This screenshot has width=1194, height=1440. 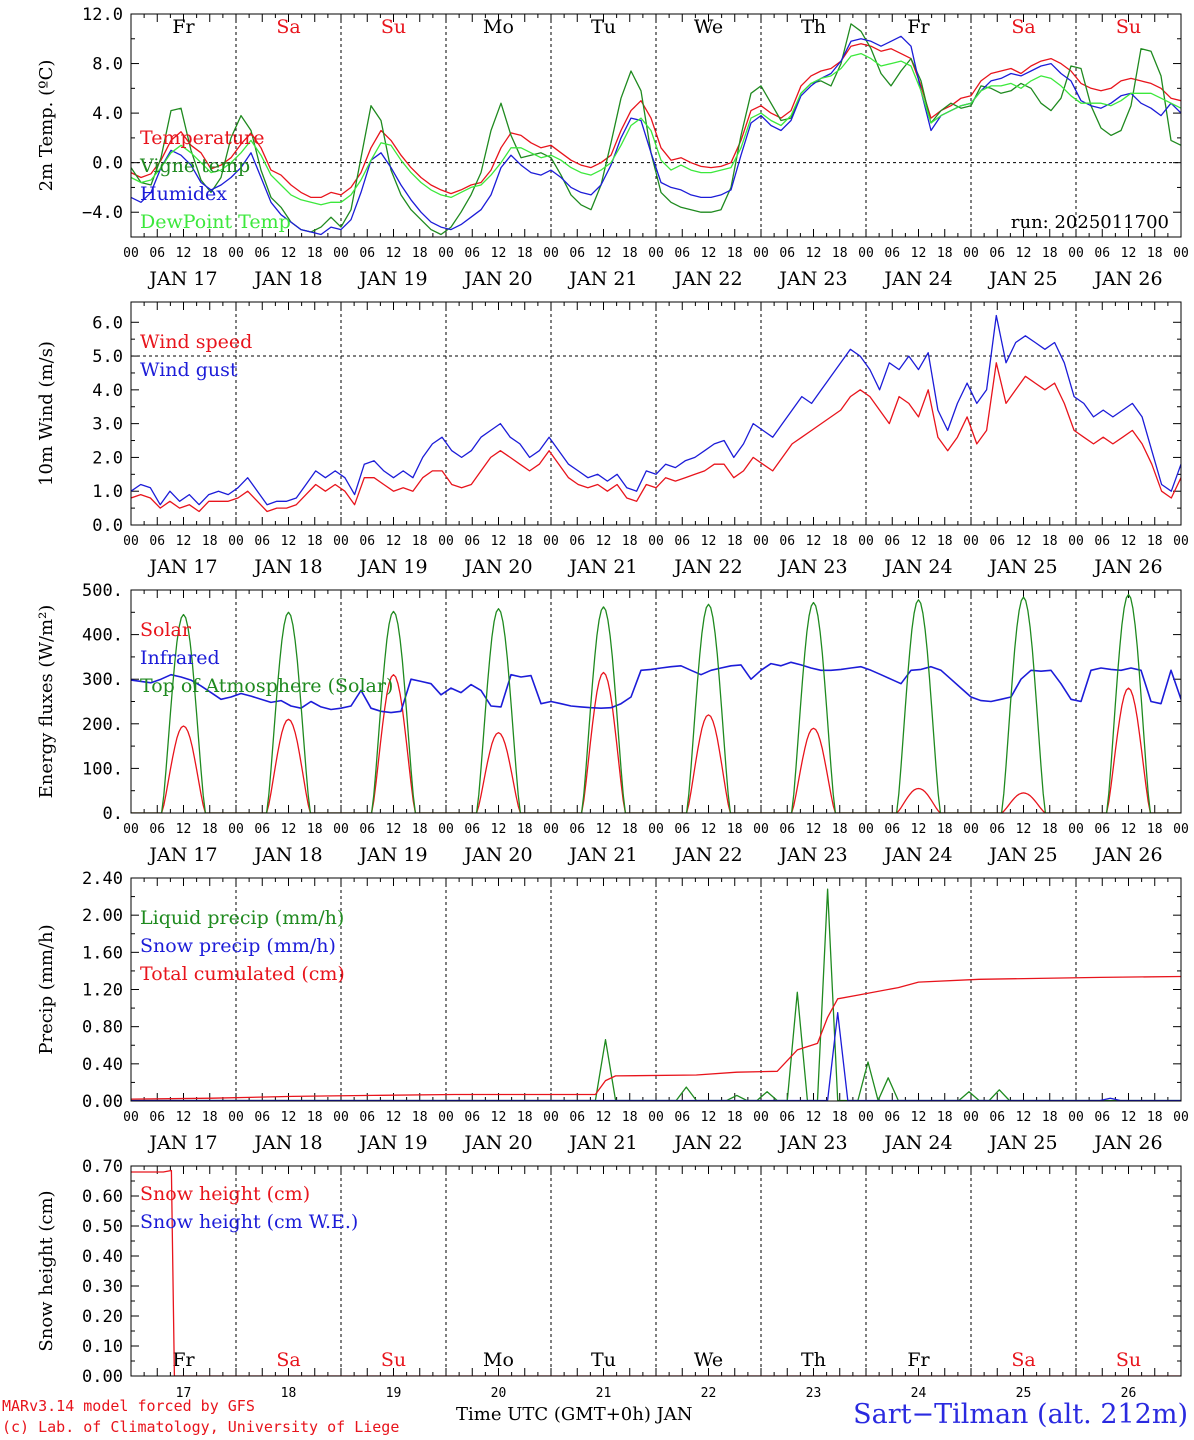 What do you see at coordinates (709, 1393) in the screenshot?
I see `day-number-label: 22` at bounding box center [709, 1393].